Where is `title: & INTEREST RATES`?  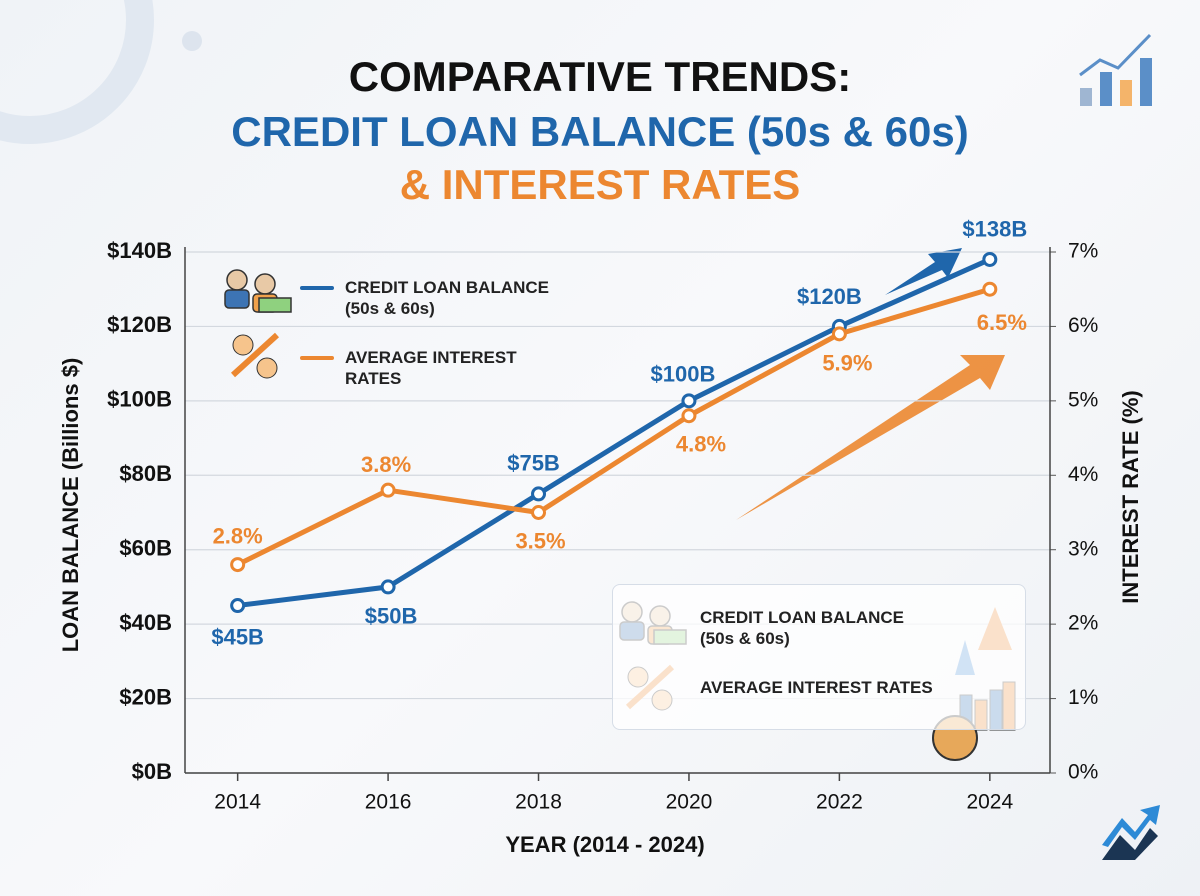 title: & INTEREST RATES is located at coordinates (600, 184).